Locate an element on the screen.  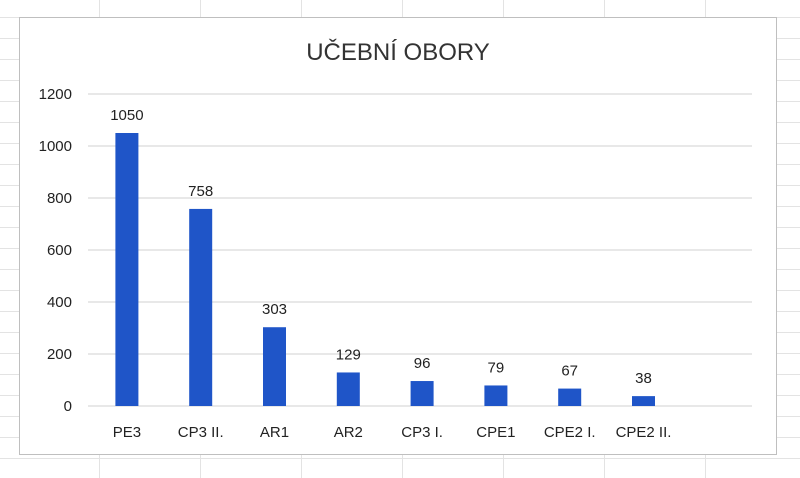
x-tick-label: PE3 is located at coordinates (127, 432).